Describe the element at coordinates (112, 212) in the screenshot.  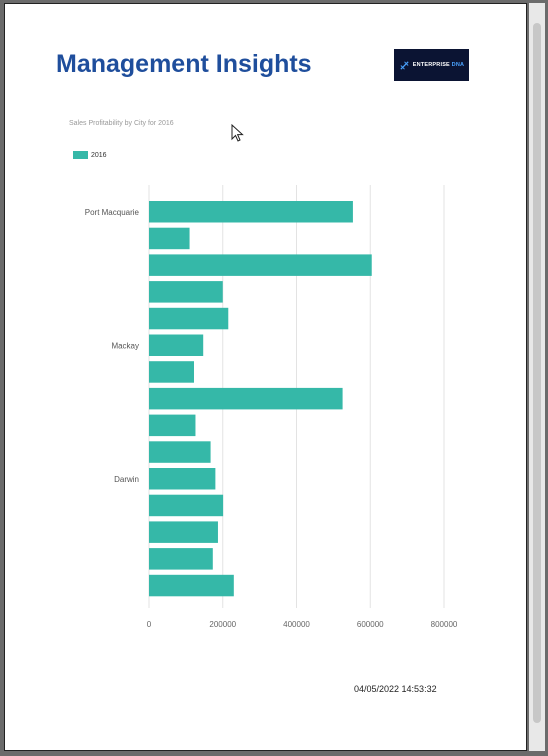
I see `category-label-0: Port Macquarie` at that location.